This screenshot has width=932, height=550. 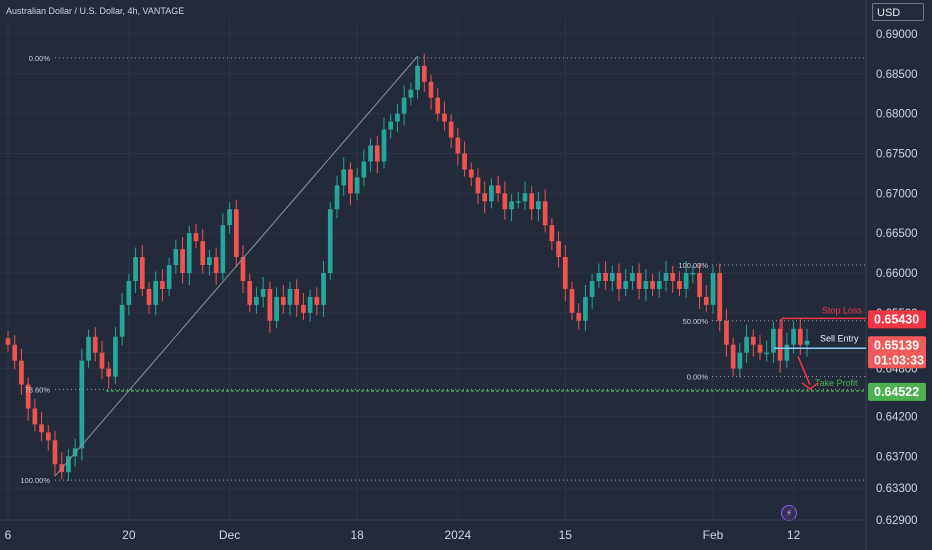 I want to click on fib-level-label: 0.00%, so click(x=40, y=58).